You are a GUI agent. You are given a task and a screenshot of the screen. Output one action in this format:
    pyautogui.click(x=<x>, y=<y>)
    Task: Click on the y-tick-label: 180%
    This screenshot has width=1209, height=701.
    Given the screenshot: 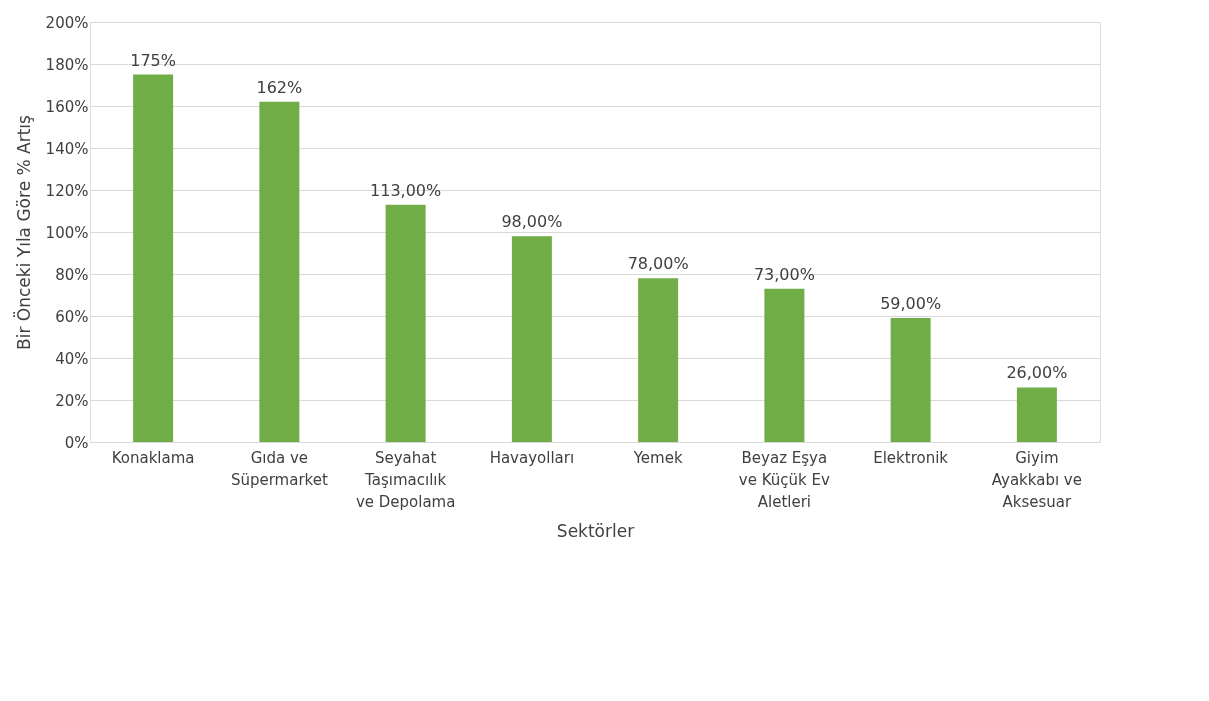 What is the action you would take?
    pyautogui.click(x=67, y=64)
    